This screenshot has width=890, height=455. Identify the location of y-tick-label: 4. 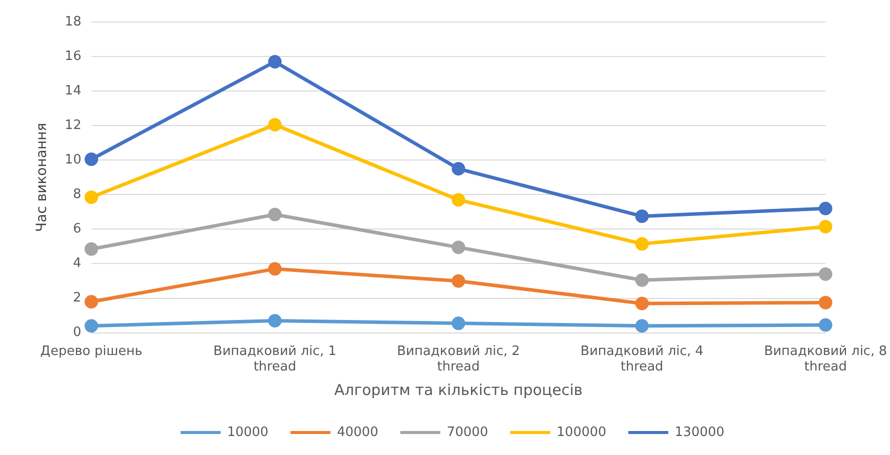
(77, 264).